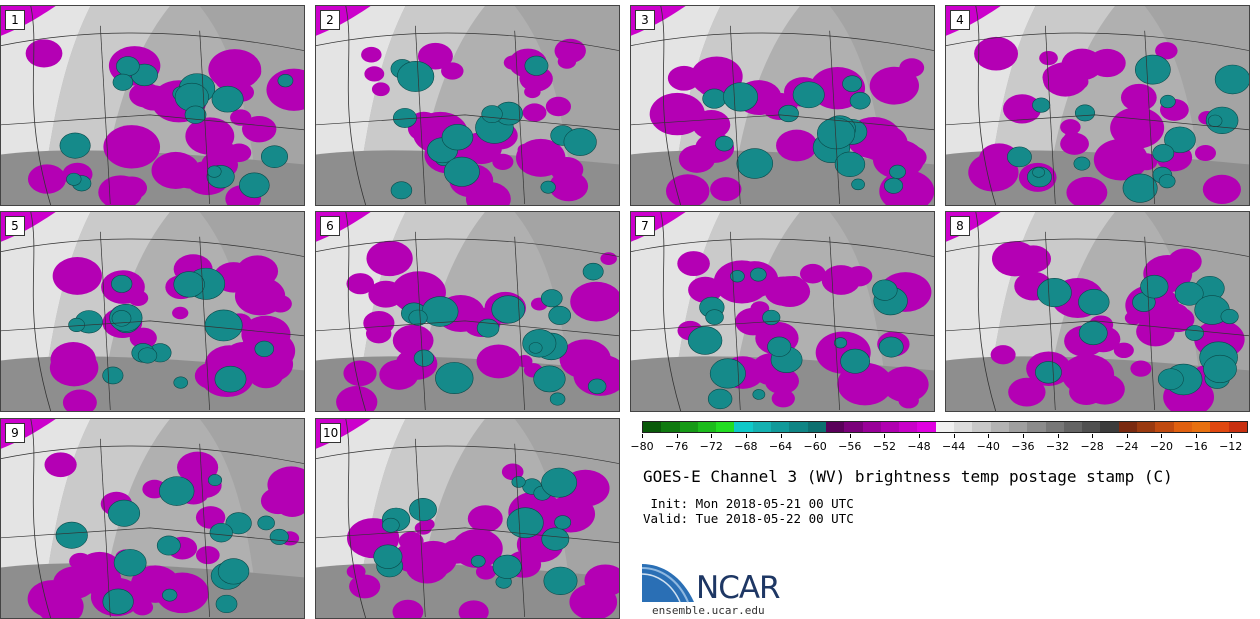 Image resolution: width=1260 pixels, height=619 pixels. I want to click on member-number: 1, so click(15, 20).